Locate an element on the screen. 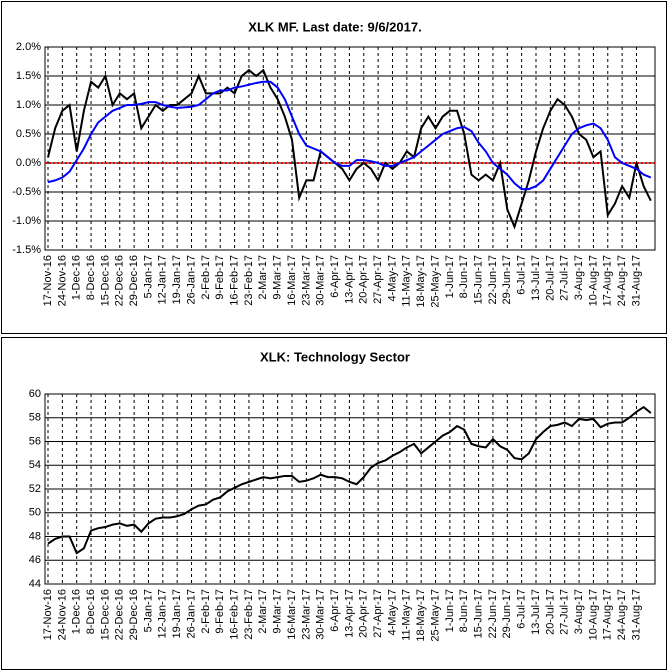 The image size is (669, 672). y-tick-label: -0.5% is located at coordinates (26, 192).